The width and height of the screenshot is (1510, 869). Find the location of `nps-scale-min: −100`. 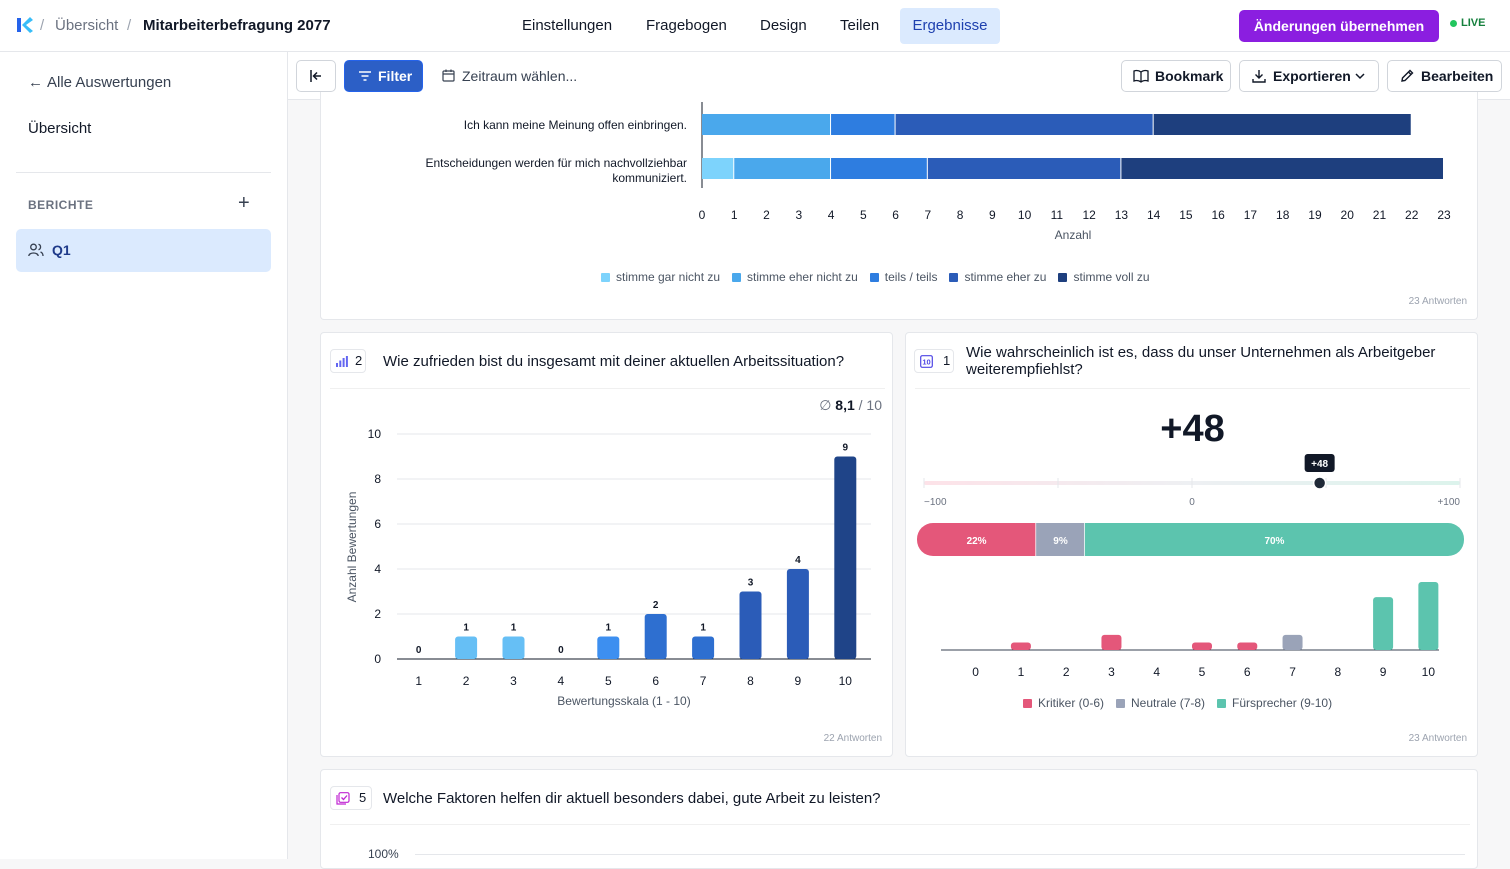

nps-scale-min: −100 is located at coordinates (935, 502).